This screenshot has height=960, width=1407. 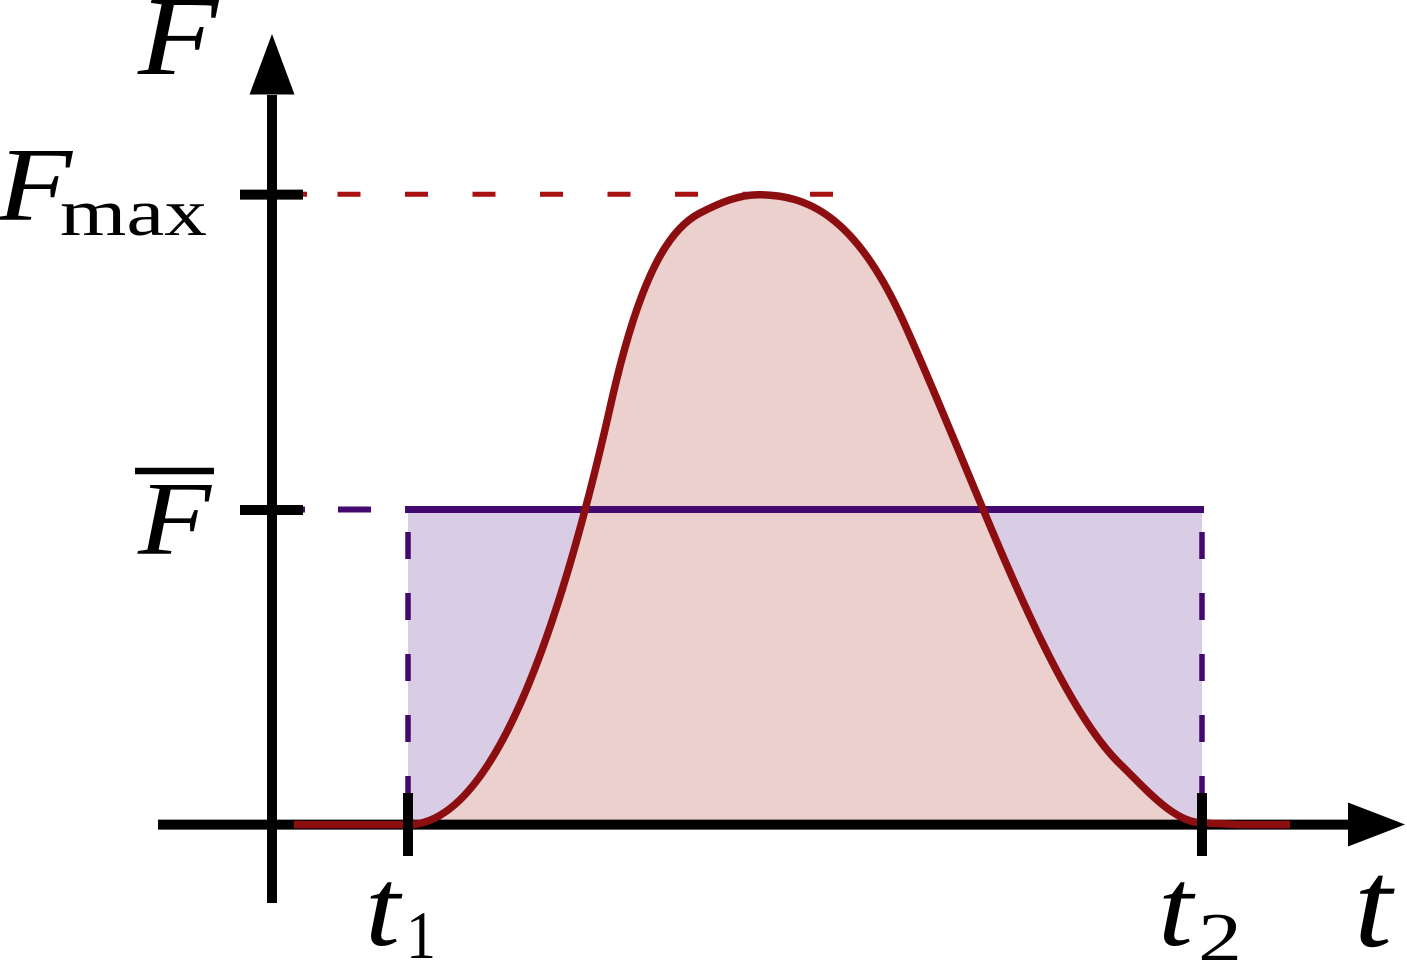 What do you see at coordinates (421, 928) in the screenshot?
I see `svg-text: 1` at bounding box center [421, 928].